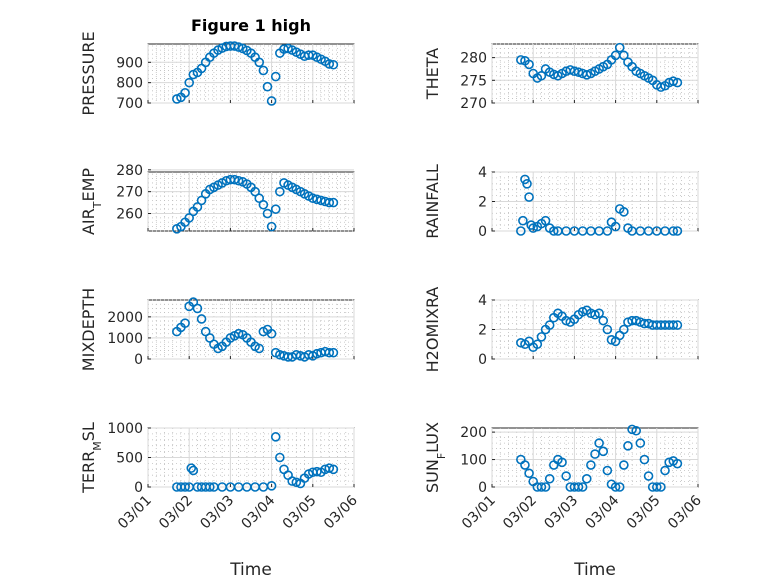 Image resolution: width=778 pixels, height=583 pixels. What do you see at coordinates (482, 203) in the screenshot?
I see `y-tick-label: 2` at bounding box center [482, 203].